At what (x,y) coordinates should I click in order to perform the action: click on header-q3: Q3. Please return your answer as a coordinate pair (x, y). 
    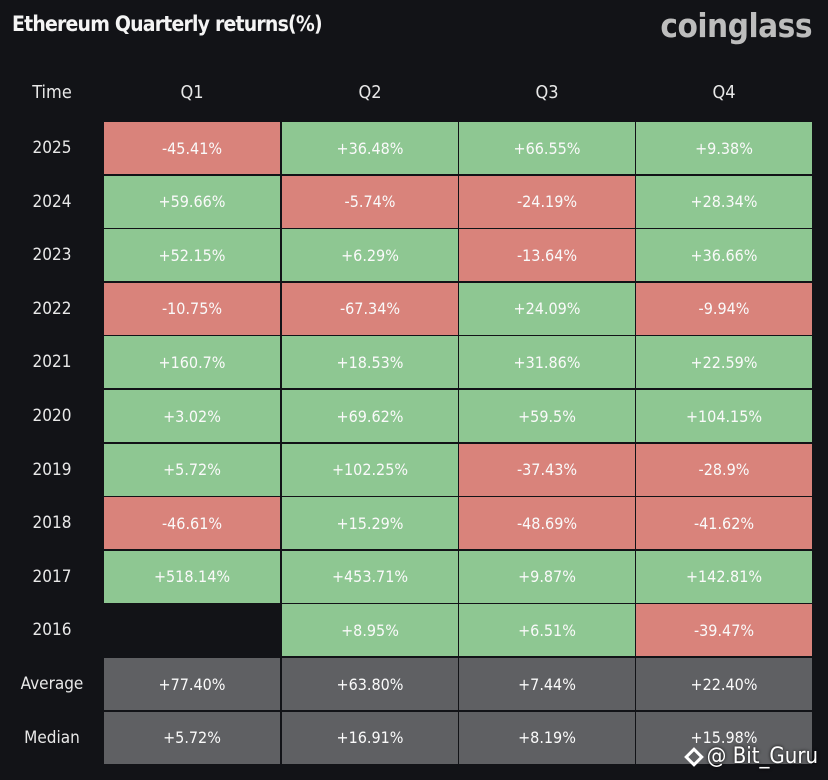
    Looking at the image, I should click on (547, 92).